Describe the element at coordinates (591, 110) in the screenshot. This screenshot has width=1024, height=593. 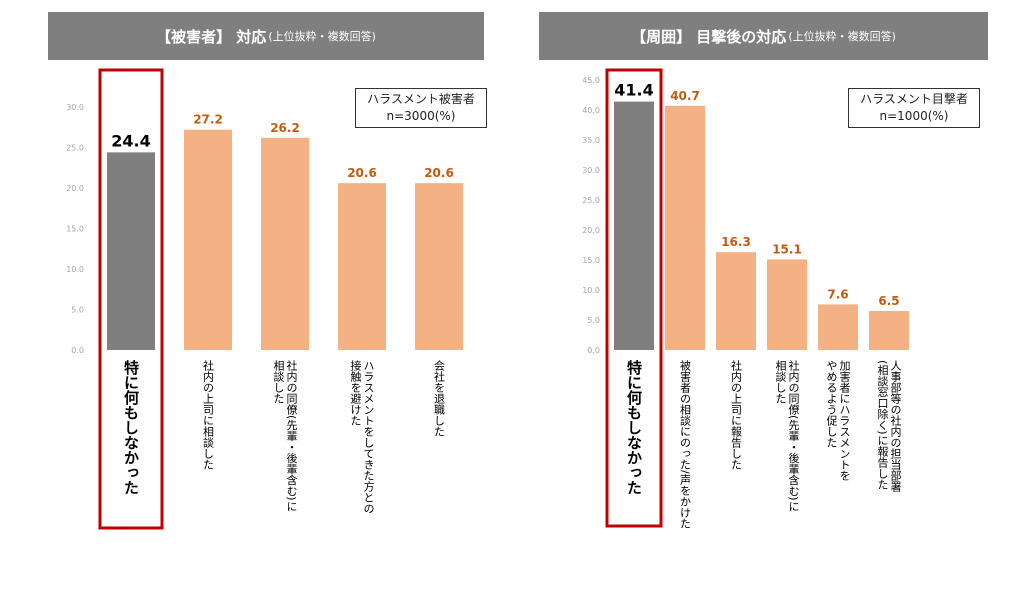
I see `y-tick-label: 40.0` at that location.